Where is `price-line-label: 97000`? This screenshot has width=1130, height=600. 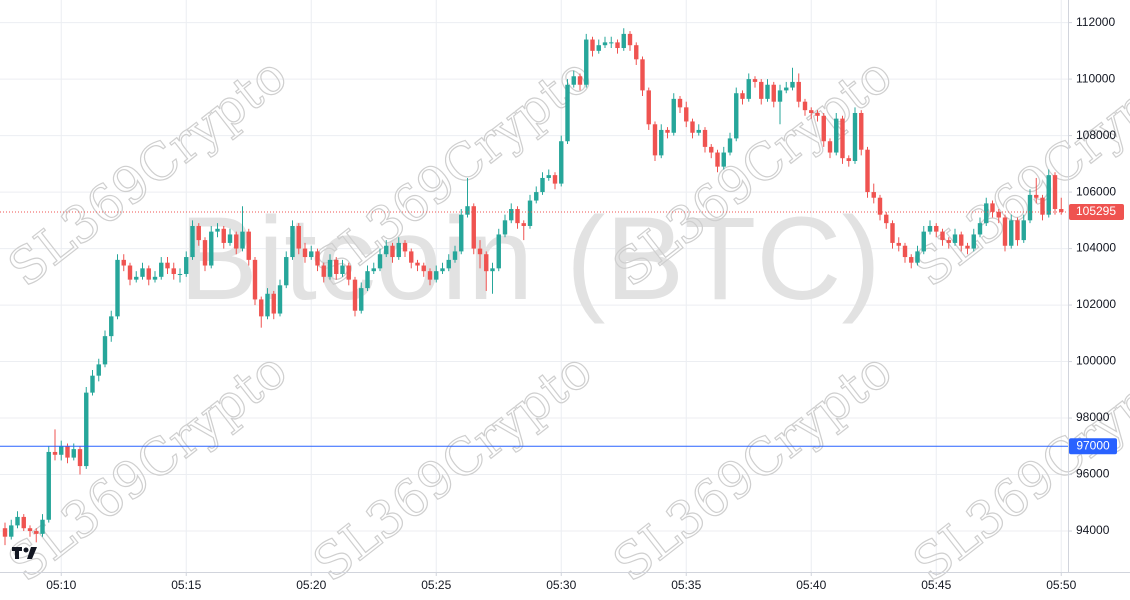
price-line-label: 97000 is located at coordinates (1093, 445).